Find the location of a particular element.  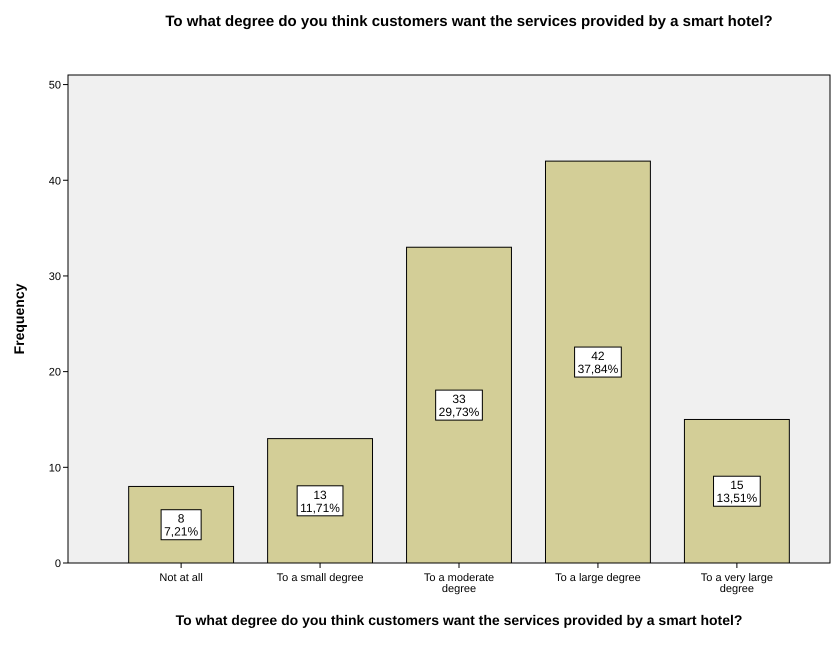

data-label: 8 7,21% is located at coordinates (181, 525).